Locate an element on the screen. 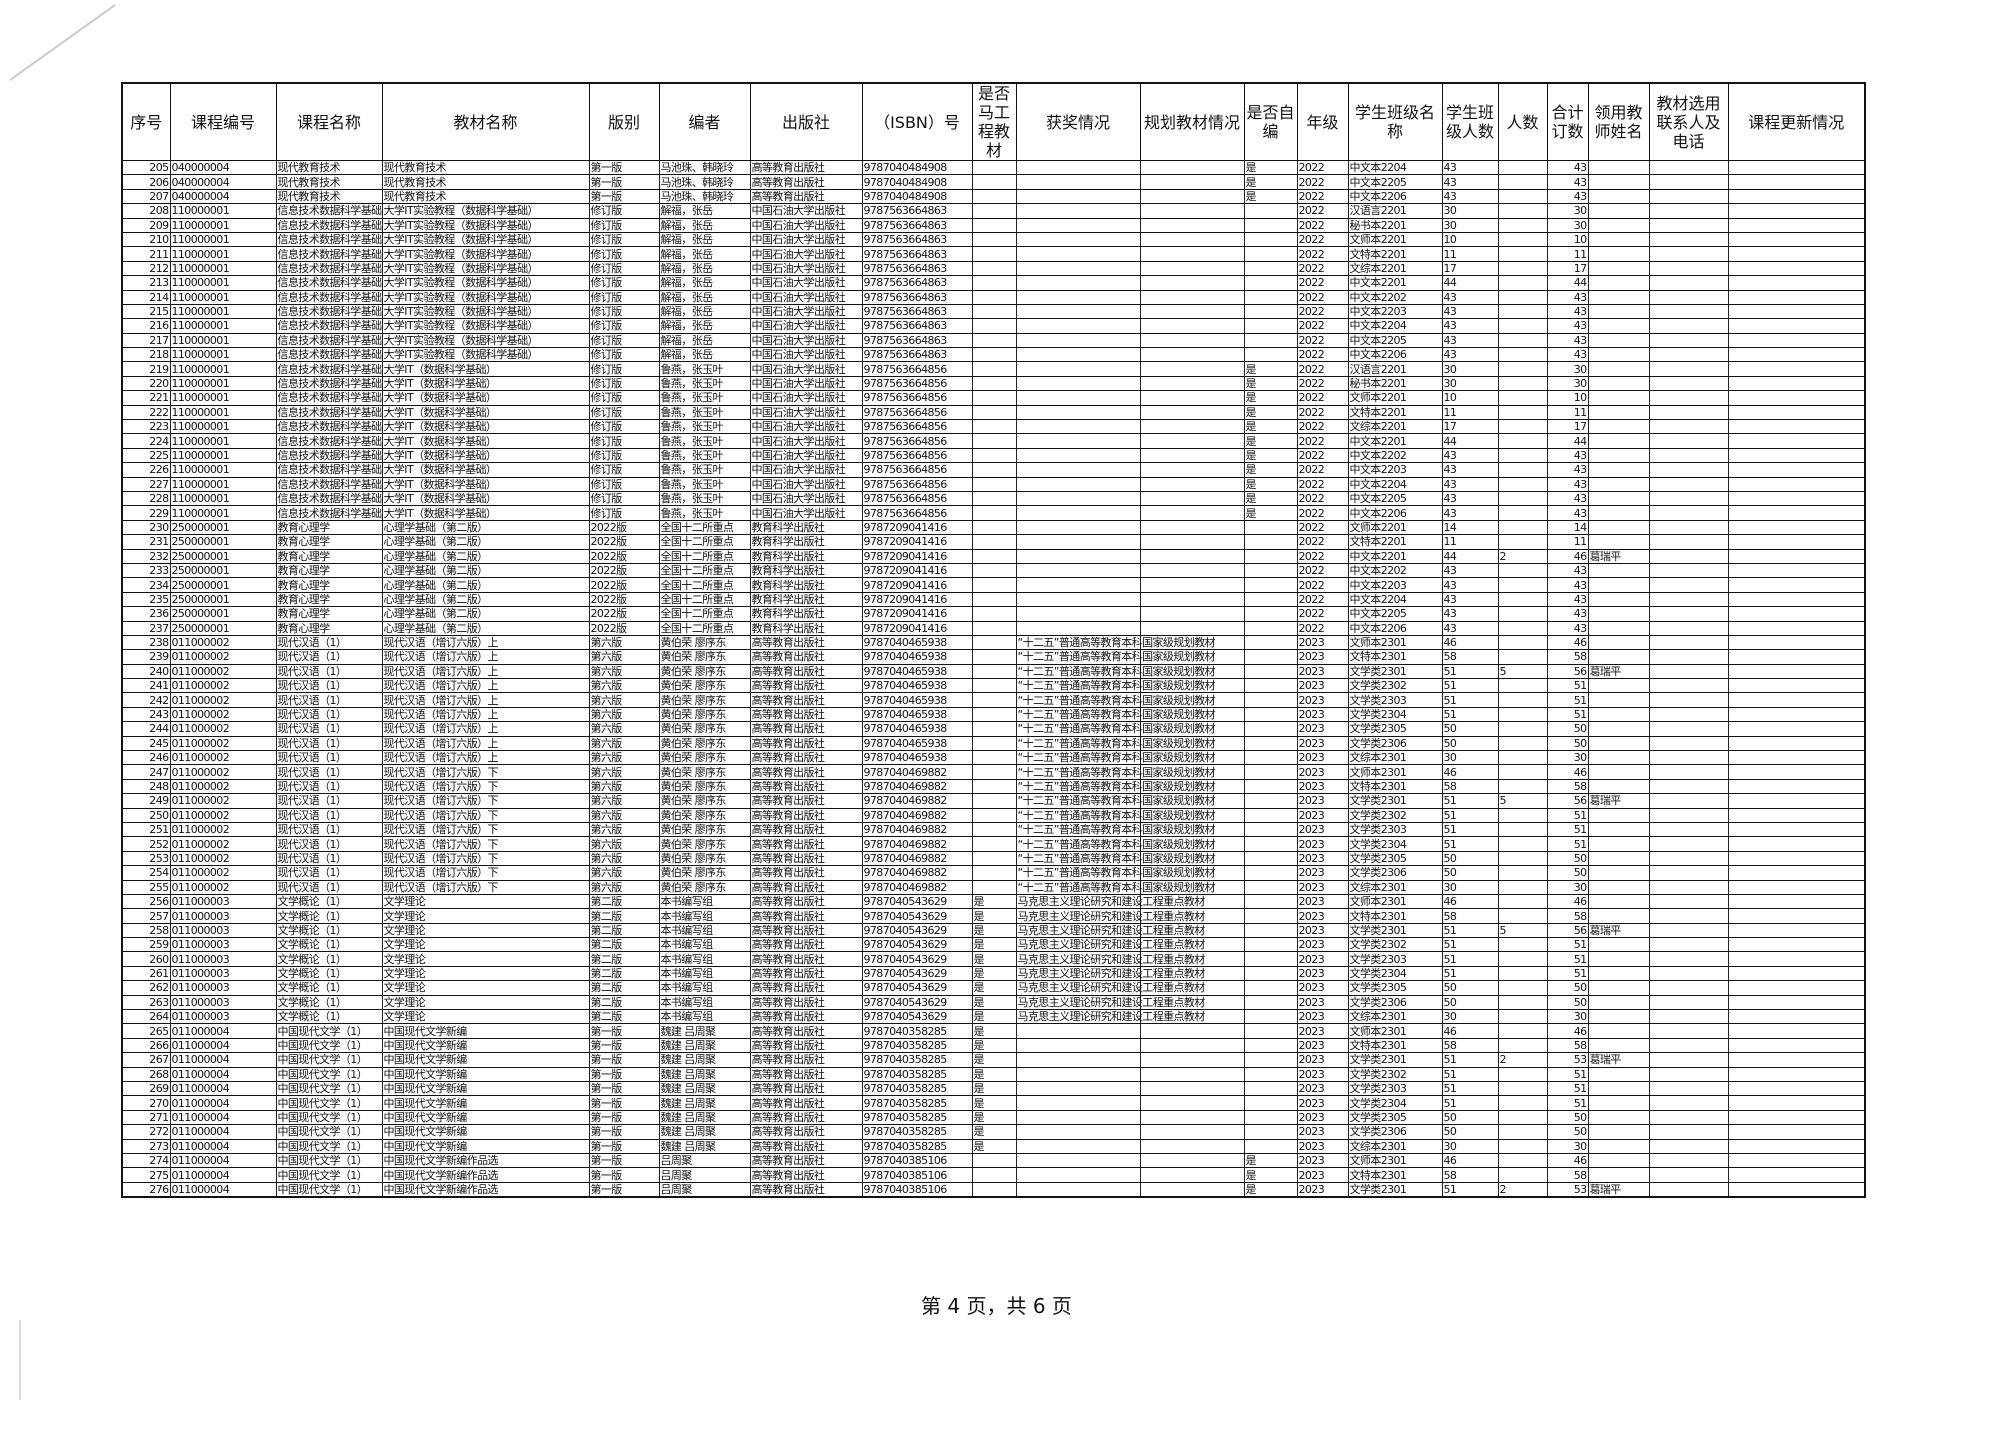 Image resolution: width=1993 pixels, height=1450 pixels. cell-total-order: 50 is located at coordinates (1567, 729).